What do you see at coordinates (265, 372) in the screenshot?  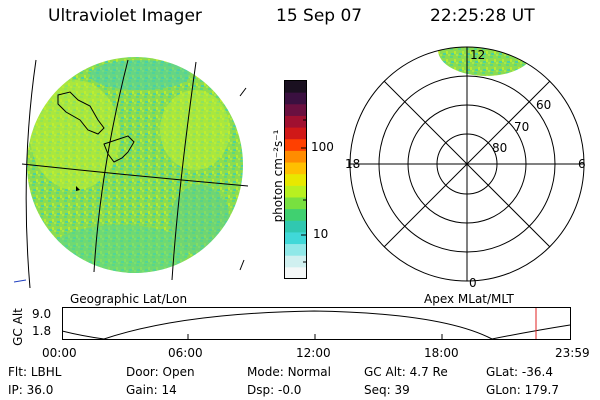 I see `mode-label: Mode:` at bounding box center [265, 372].